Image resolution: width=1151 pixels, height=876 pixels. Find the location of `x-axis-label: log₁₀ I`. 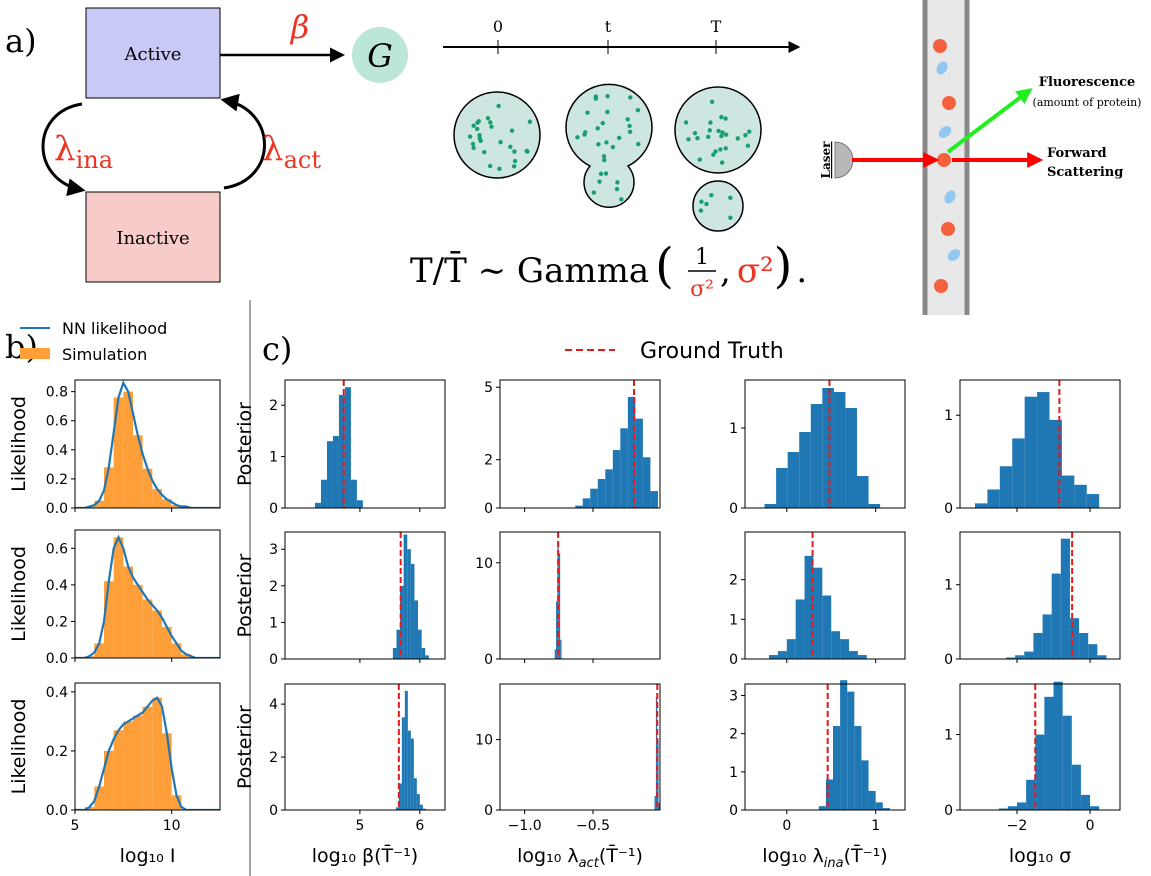

x-axis-label: log₁₀ I is located at coordinates (148, 856).